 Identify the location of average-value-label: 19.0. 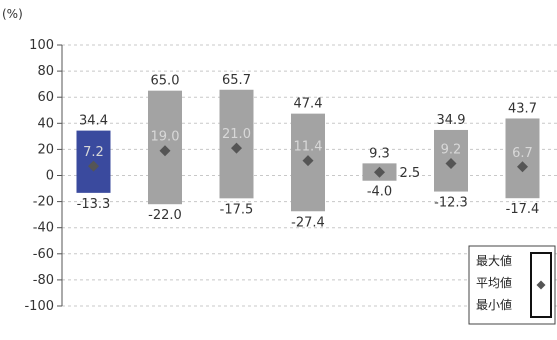
(165, 137).